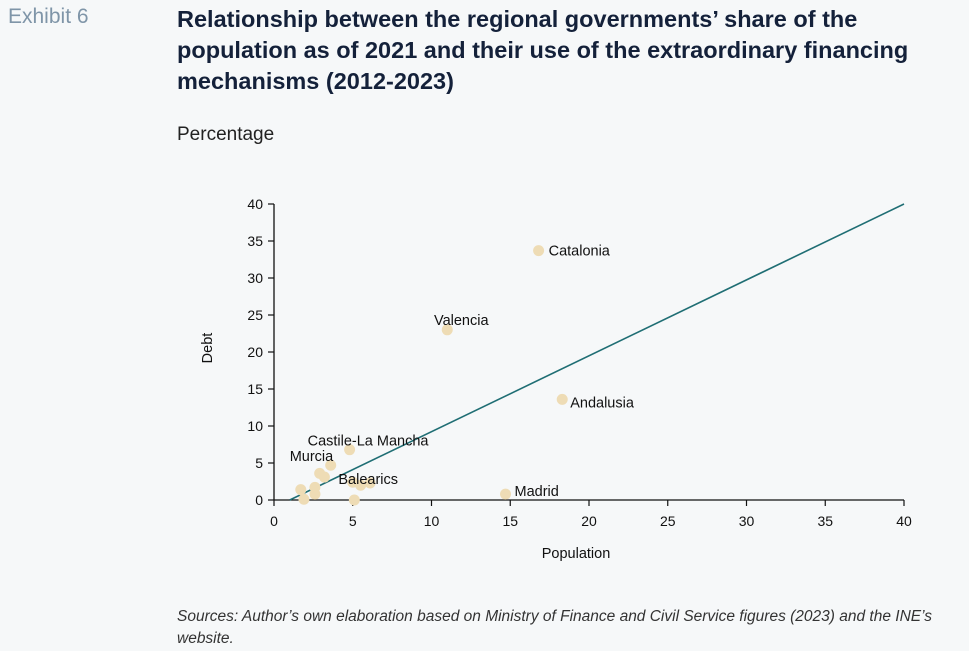 The image size is (969, 651). I want to click on point-label: Madrid, so click(537, 492).